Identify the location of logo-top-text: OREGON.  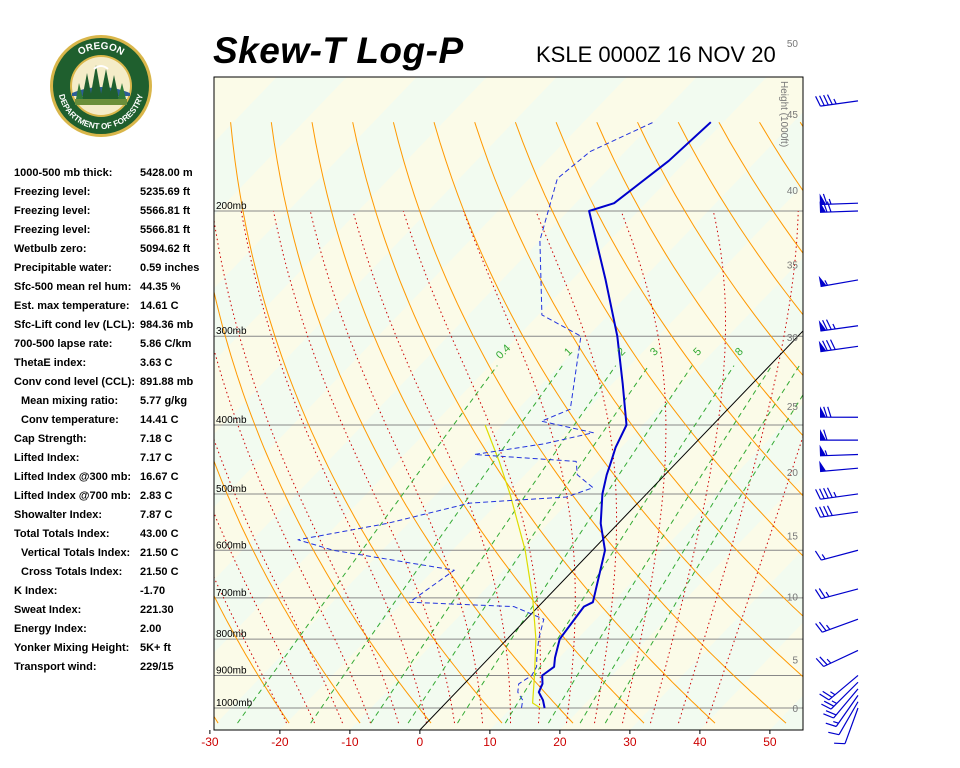
(101, 49).